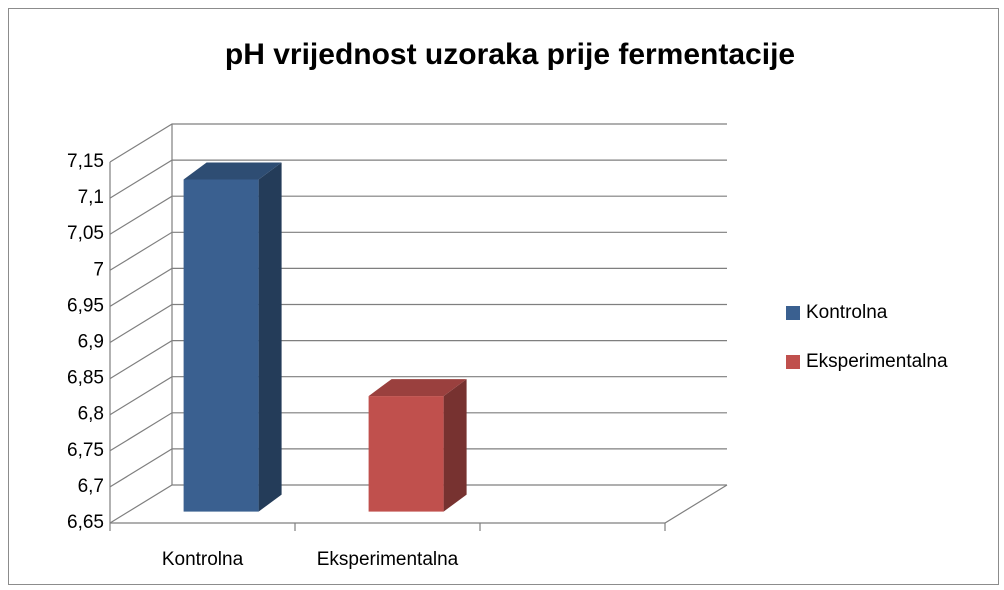 This screenshot has height=590, width=1004. Describe the element at coordinates (85, 161) in the screenshot. I see `y-tick-label: 7,15` at that location.